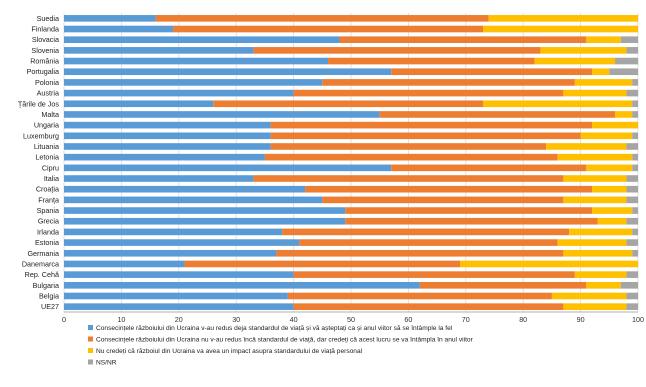  Describe the element at coordinates (47, 82) in the screenshot. I see `category-label: Polonia` at that location.